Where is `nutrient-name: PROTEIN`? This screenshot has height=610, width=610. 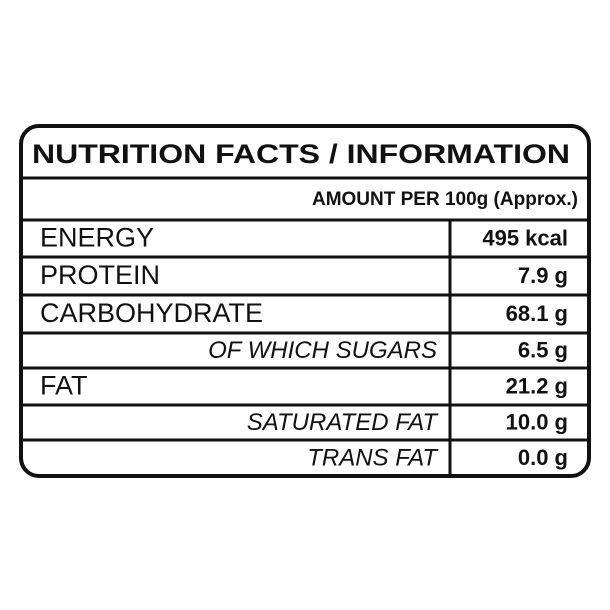 nutrient-name: PROTEIN is located at coordinates (100, 275).